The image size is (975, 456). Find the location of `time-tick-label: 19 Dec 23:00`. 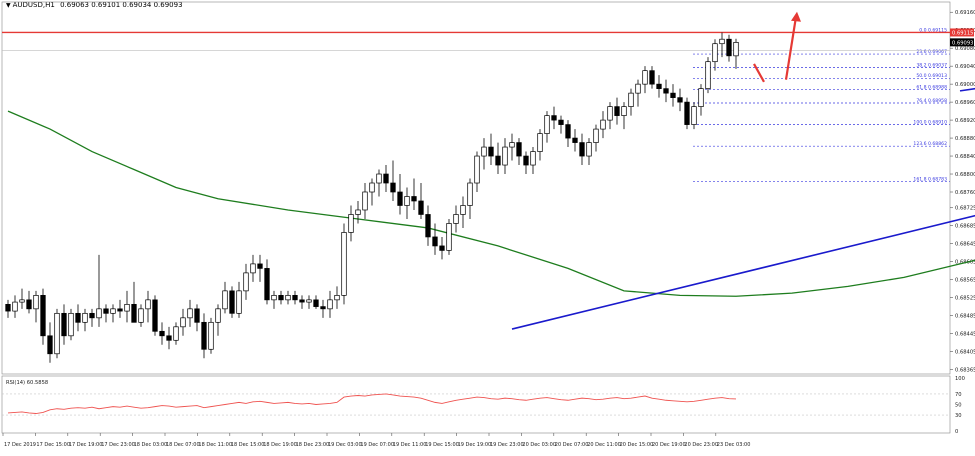

time-tick-label: 19 Dec 23:00 is located at coordinates (507, 445).